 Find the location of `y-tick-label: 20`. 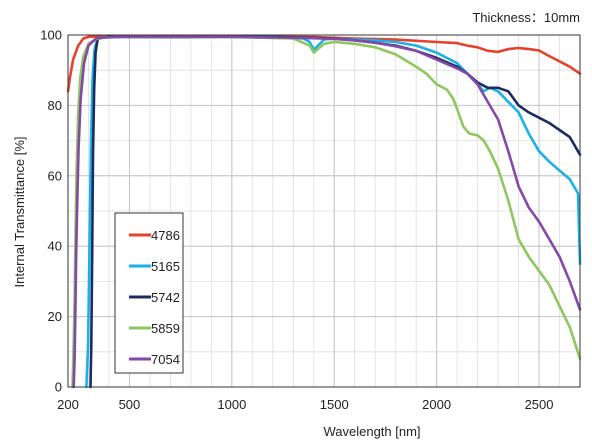

y-tick-label: 20 is located at coordinates (55, 316).